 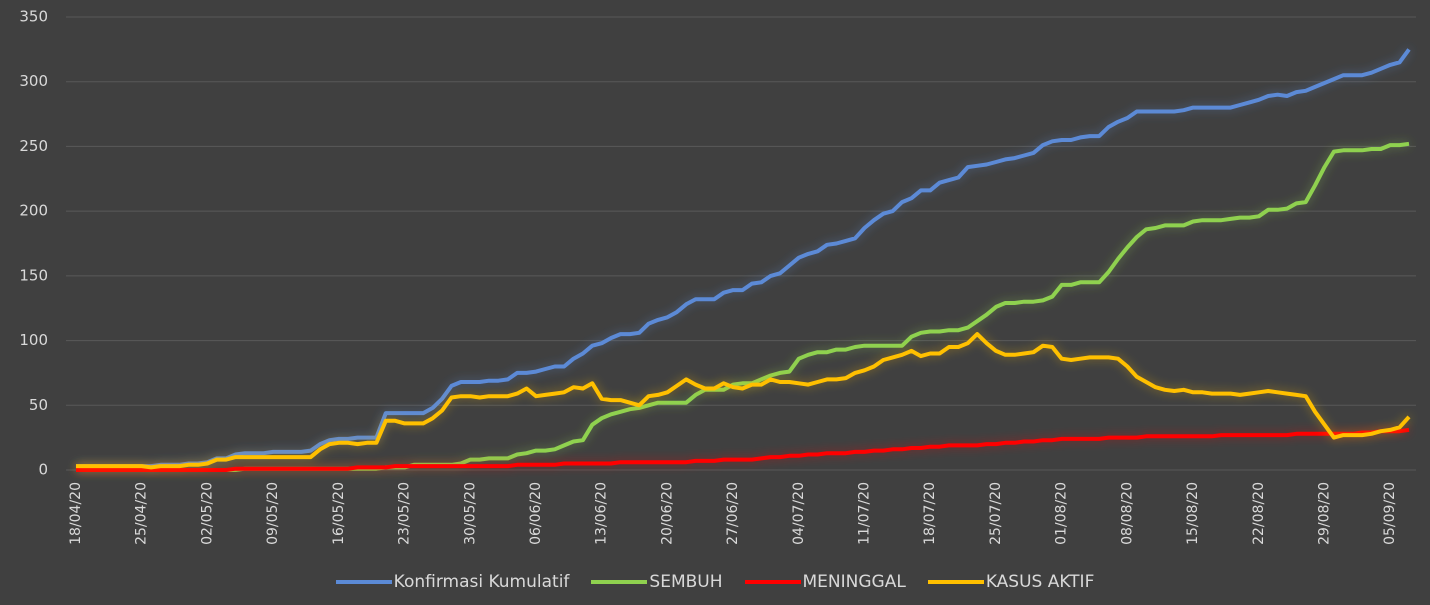 I want to click on x-tick-label: 29/08/20, so click(x=1325, y=513).